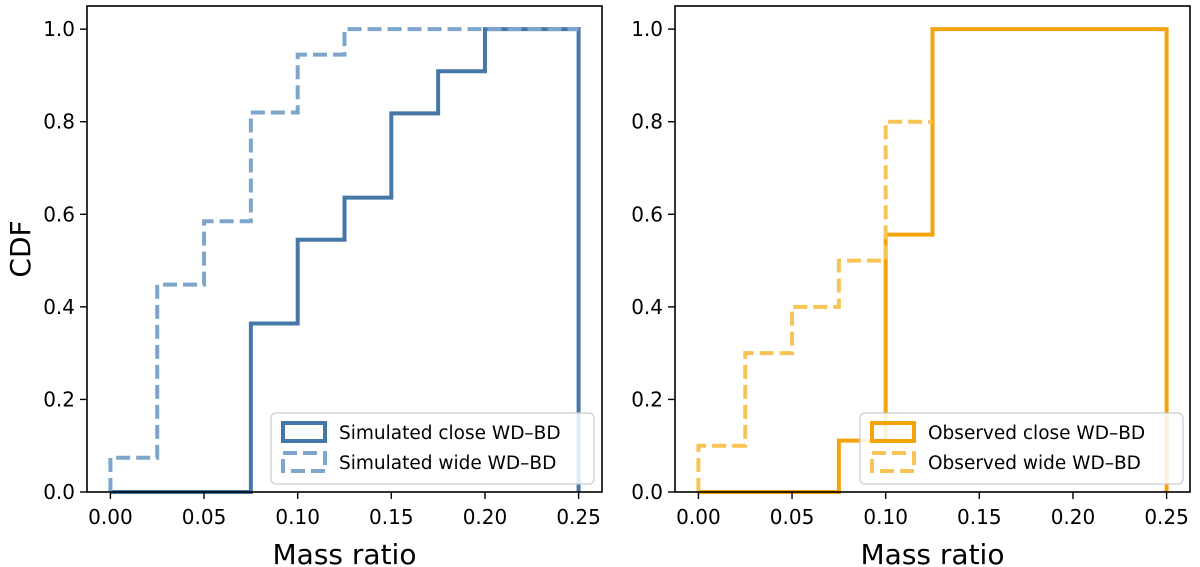  What do you see at coordinates (814, 305) in the screenshot?
I see `series-wide-step-line` at bounding box center [814, 305].